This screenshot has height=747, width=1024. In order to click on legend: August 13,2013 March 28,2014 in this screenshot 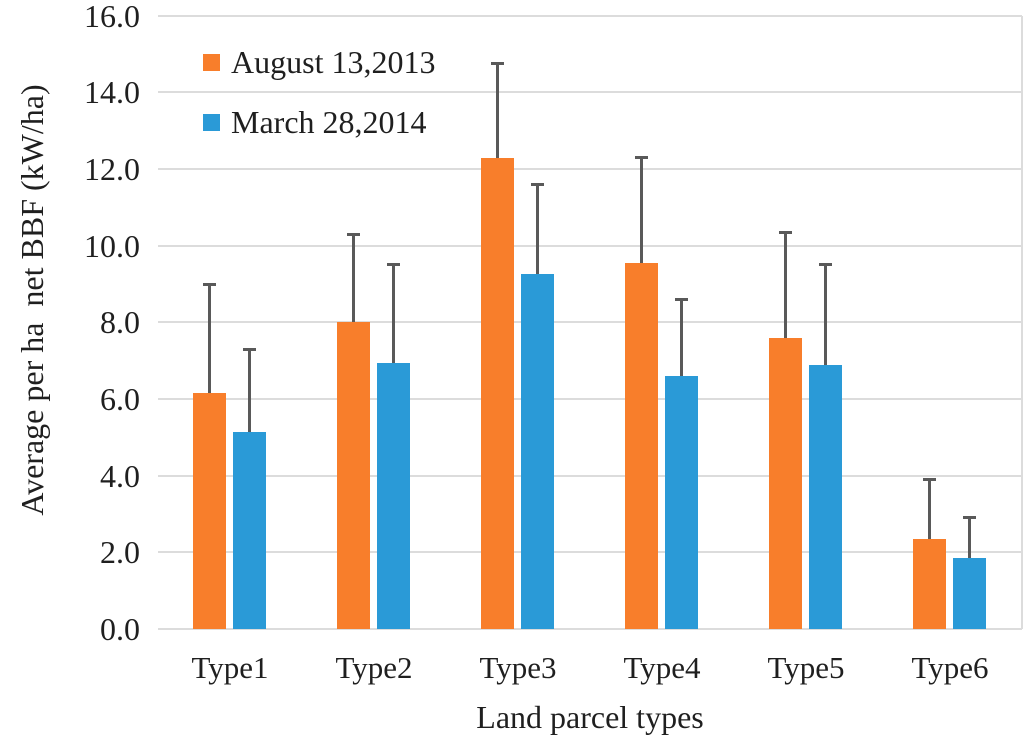, I will do `click(319, 104)`.